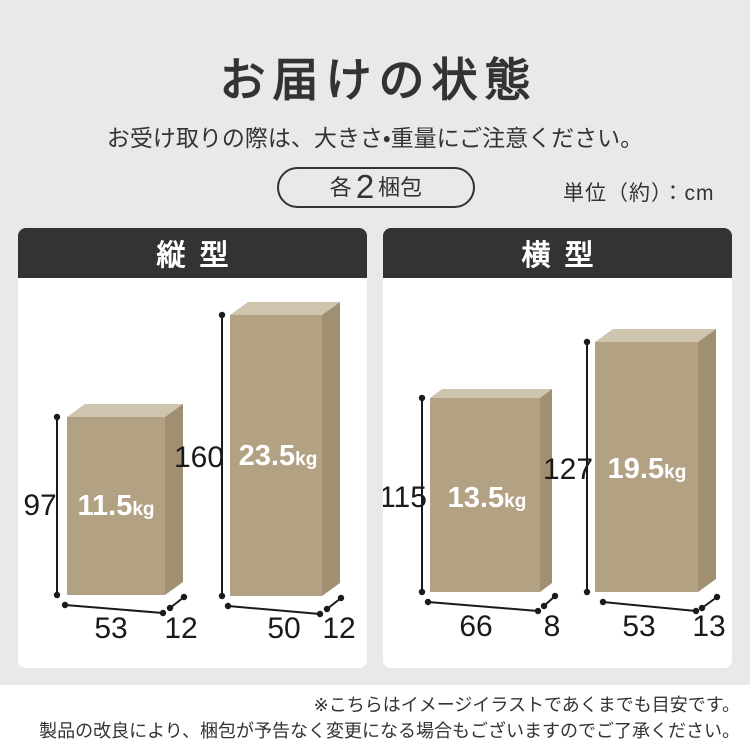 The height and width of the screenshot is (750, 750). What do you see at coordinates (400, 187) in the screenshot?
I see `badge-suffix: 梱包` at bounding box center [400, 187].